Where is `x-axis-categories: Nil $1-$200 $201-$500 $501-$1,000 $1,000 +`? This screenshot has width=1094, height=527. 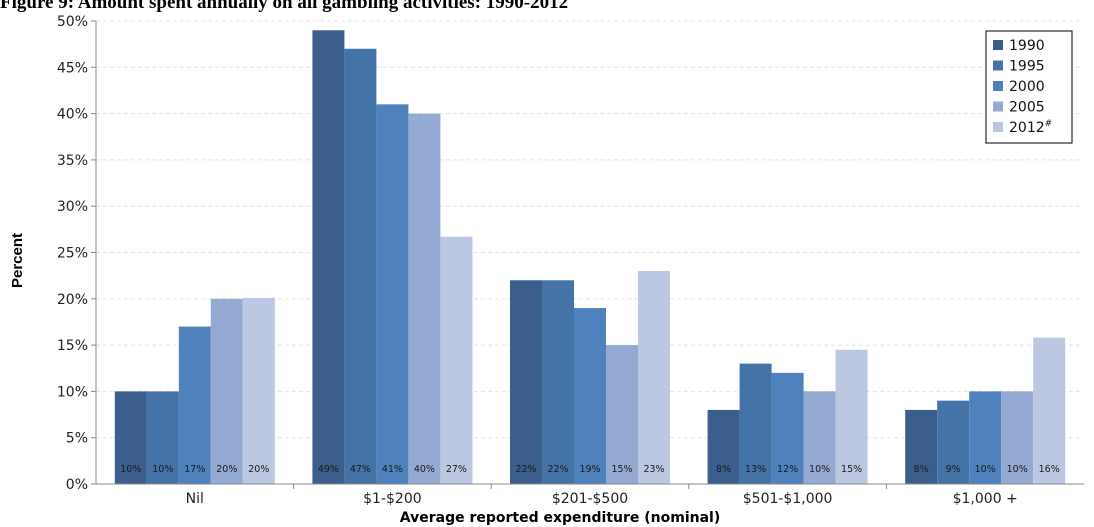 x-axis-categories: Nil $1-$200 $201-$500 $501-$1,000 $1,000 + is located at coordinates (602, 495).